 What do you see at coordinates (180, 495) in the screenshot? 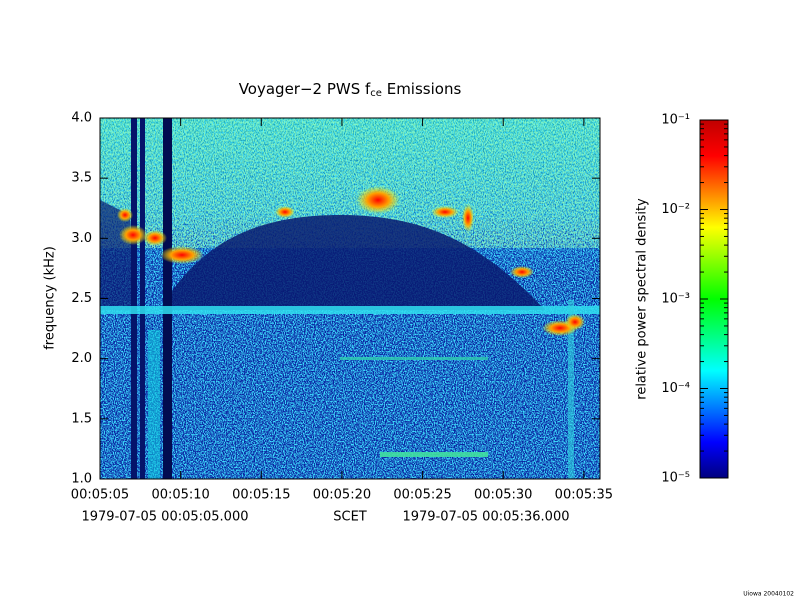
I see `x-tick-label: 00:05:10` at bounding box center [180, 495].